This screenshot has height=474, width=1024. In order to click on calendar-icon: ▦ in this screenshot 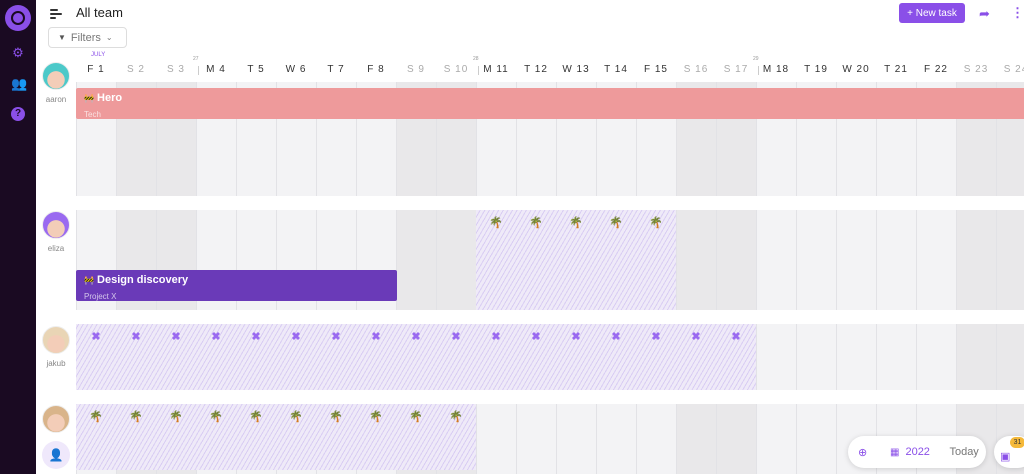, I will do `click(895, 452)`.